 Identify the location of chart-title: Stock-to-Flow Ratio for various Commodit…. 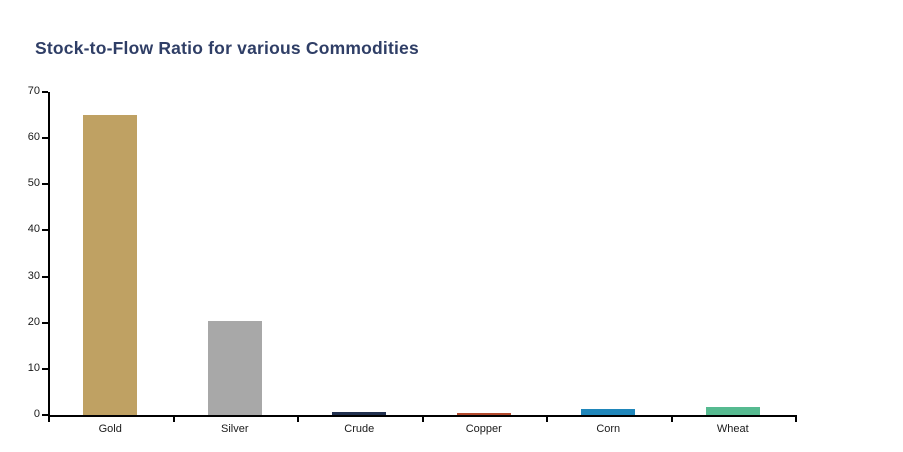
(227, 48).